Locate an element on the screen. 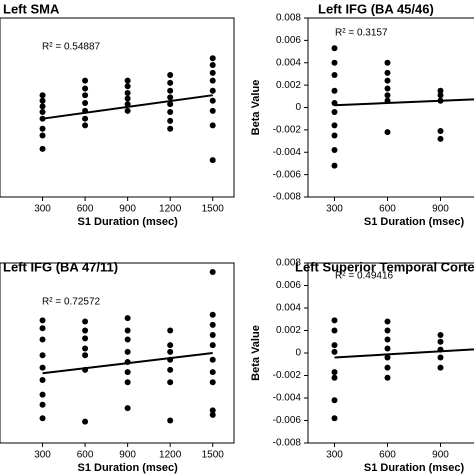 The width and height of the screenshot is (474, 474). y-tick-label: -0.002 is located at coordinates (287, 130).